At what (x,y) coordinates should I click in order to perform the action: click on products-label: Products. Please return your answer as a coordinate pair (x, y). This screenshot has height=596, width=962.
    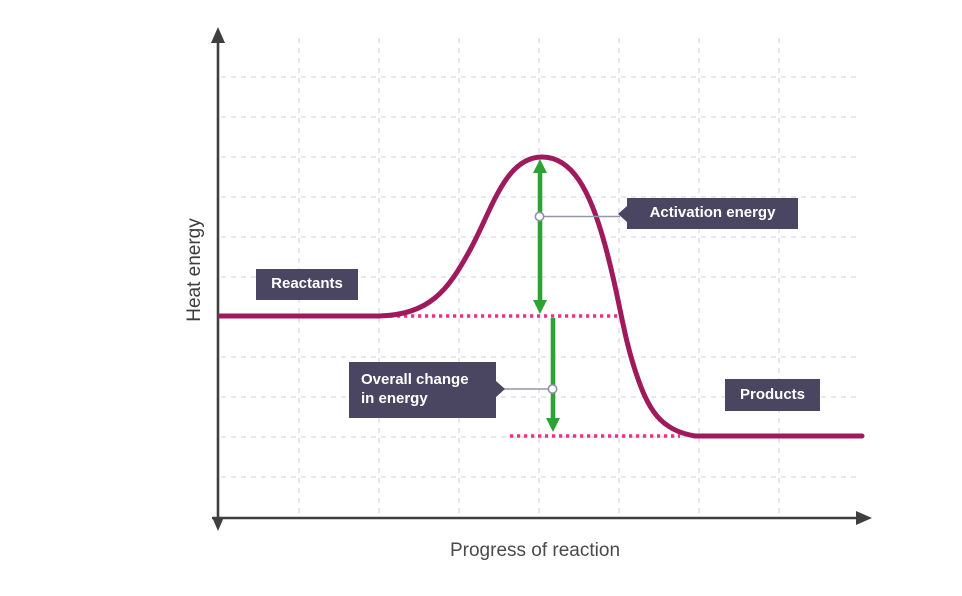
    Looking at the image, I should click on (772, 395).